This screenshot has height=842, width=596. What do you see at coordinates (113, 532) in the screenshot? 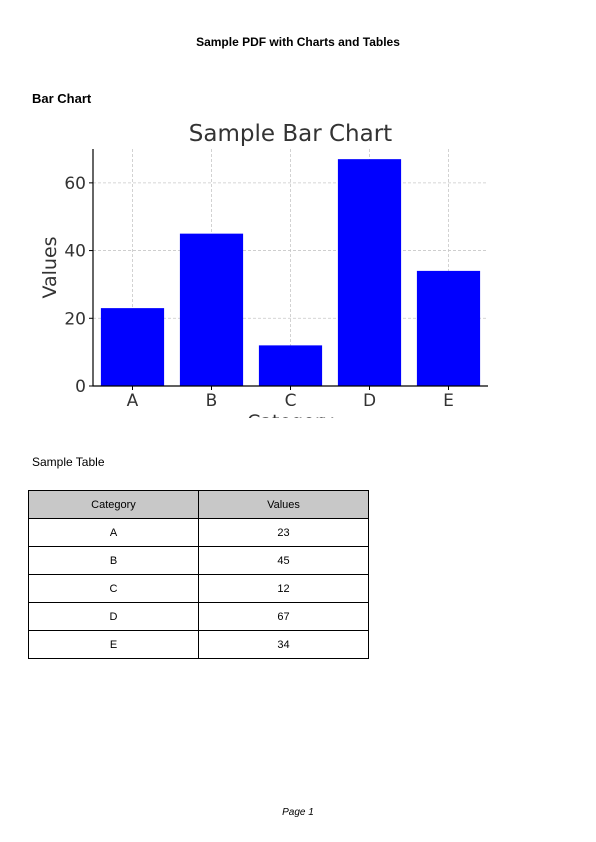
I see `table-cell-category: A` at bounding box center [113, 532].